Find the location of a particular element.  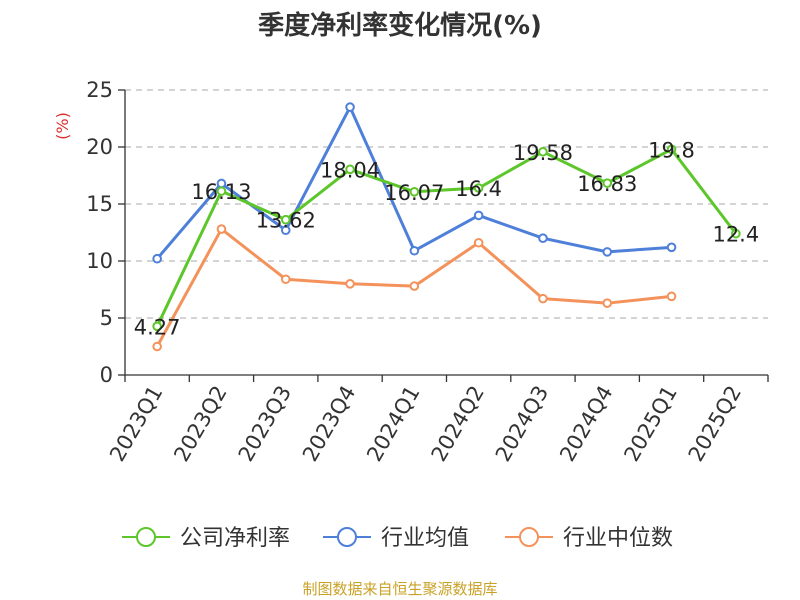

data-label: 18.04 is located at coordinates (350, 170).